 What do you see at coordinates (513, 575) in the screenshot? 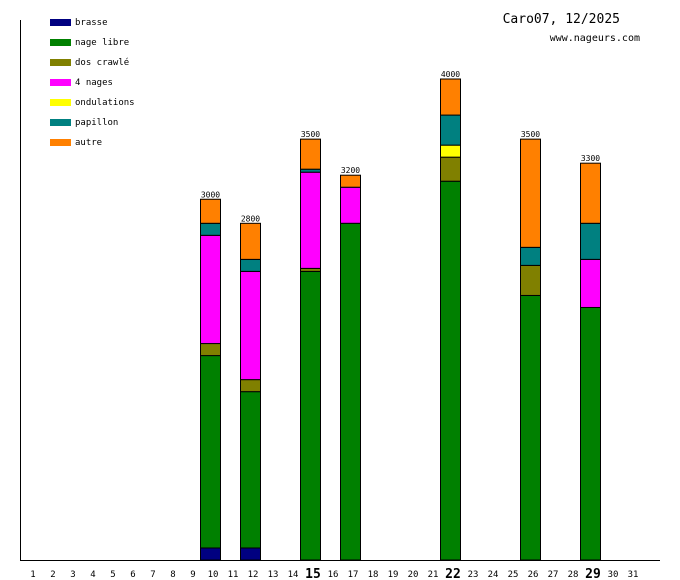
I see `x-tick-label: 25` at bounding box center [513, 575].